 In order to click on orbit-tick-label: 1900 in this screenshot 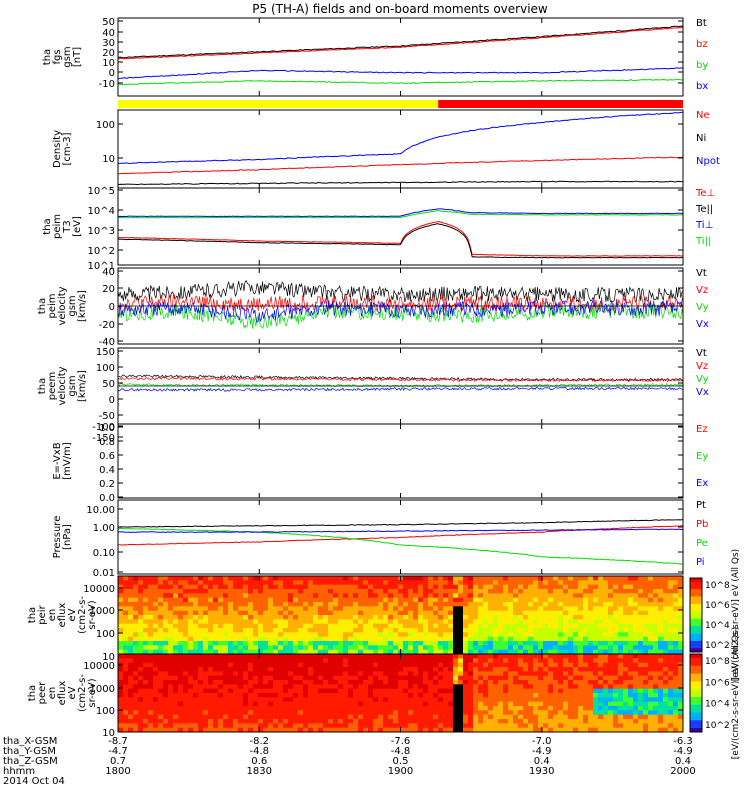, I will do `click(400, 771)`.